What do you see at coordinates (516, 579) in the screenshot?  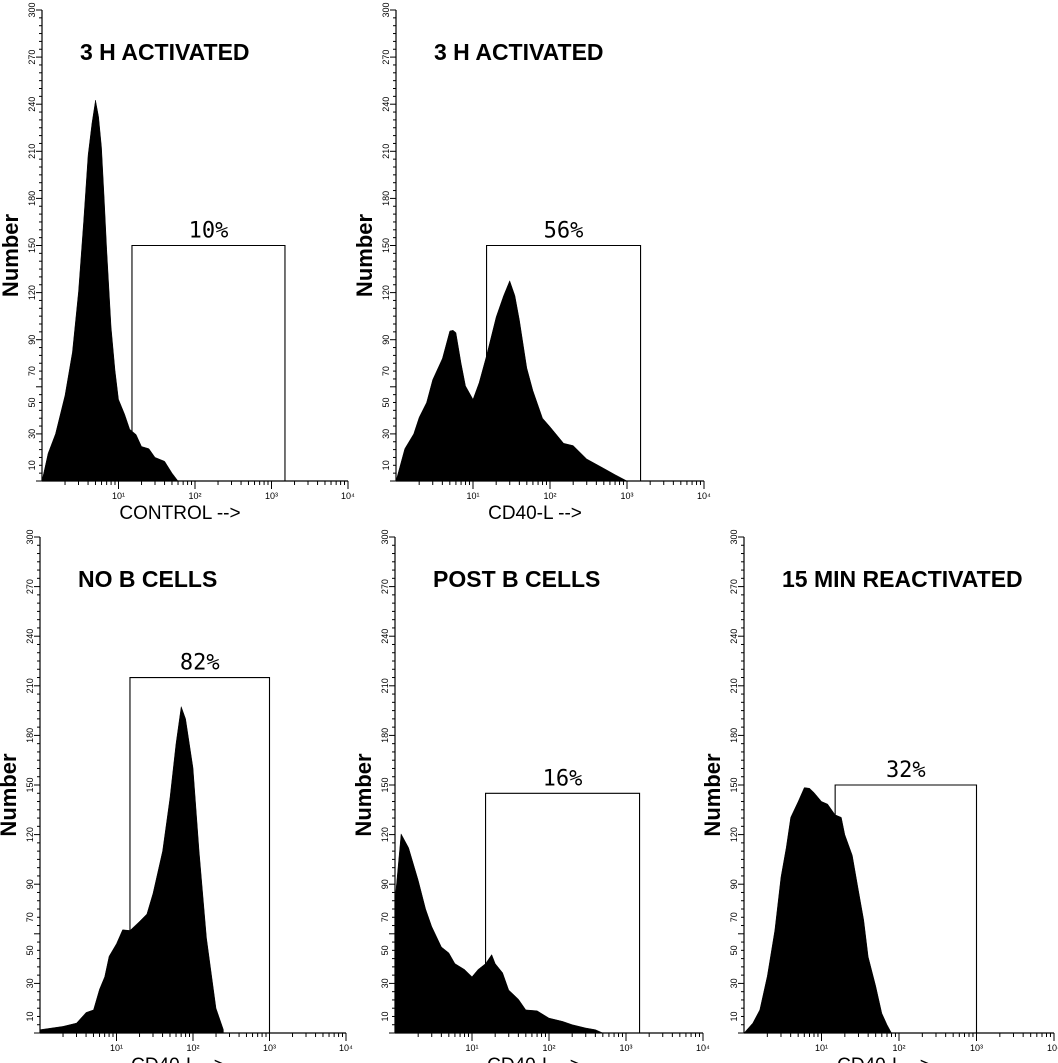 I see `panel-title: POST B CELLS` at bounding box center [516, 579].